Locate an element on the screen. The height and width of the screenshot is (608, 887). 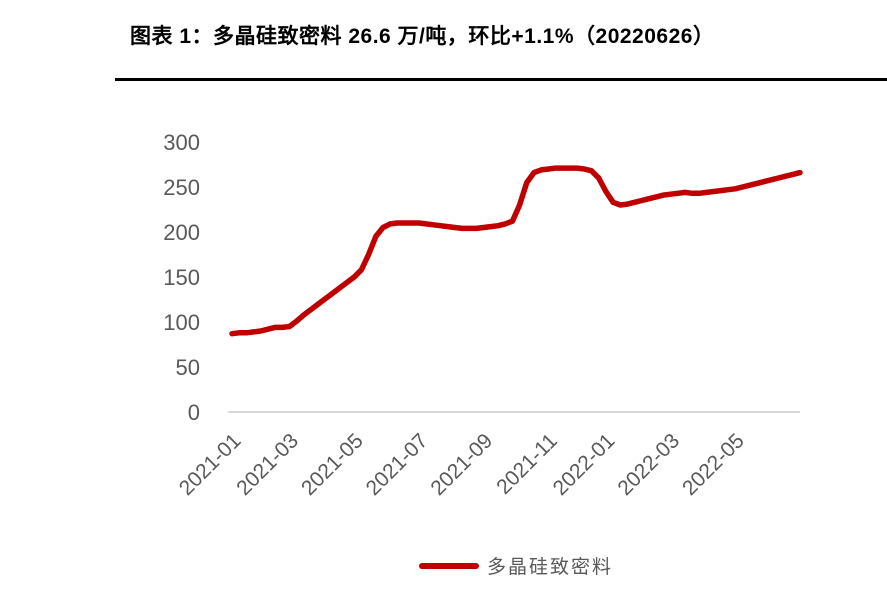
y-axis-tick-label: 250 is located at coordinates (181, 187).